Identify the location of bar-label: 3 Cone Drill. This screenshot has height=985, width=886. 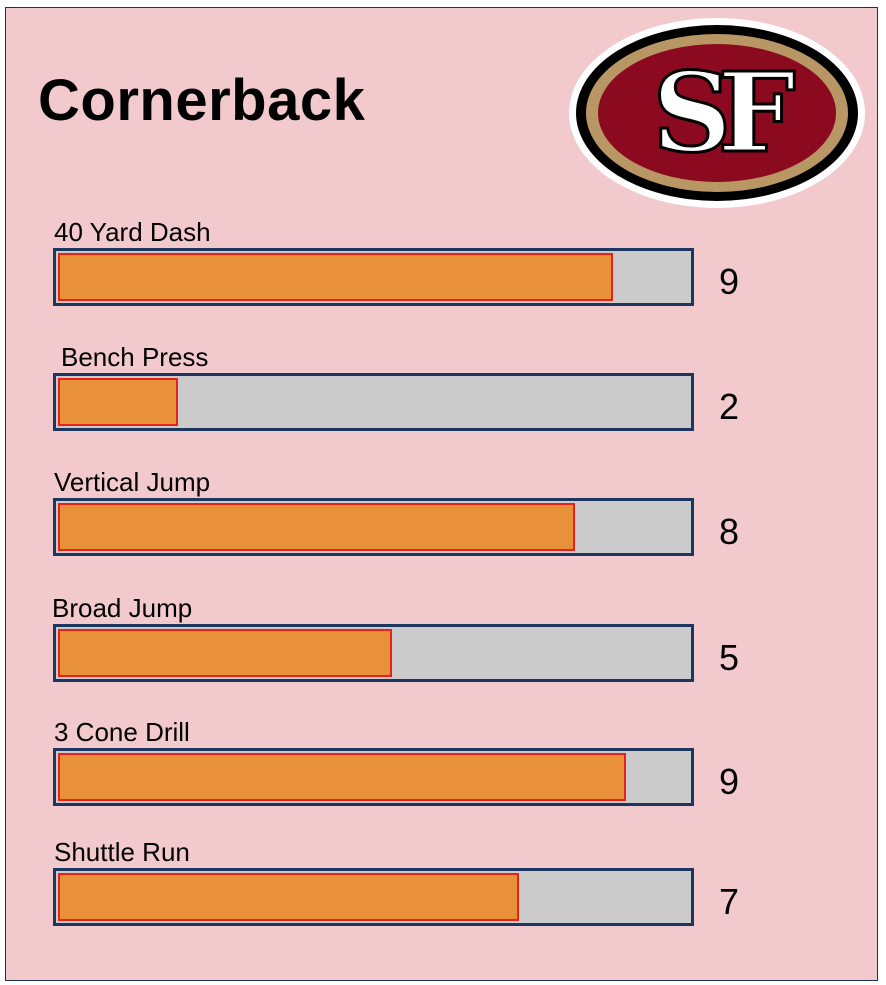
(122, 732).